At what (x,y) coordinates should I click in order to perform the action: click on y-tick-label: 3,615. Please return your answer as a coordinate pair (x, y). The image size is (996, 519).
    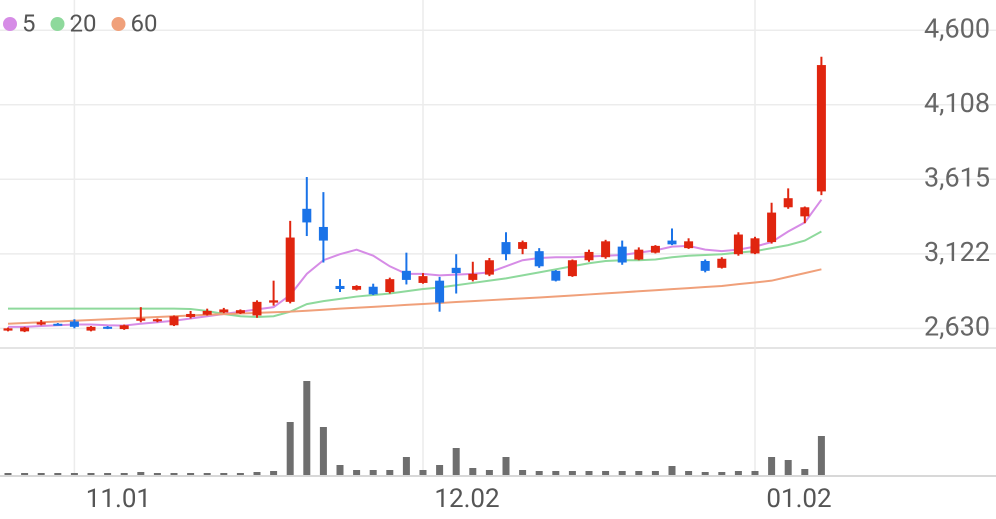
    Looking at the image, I should click on (957, 177).